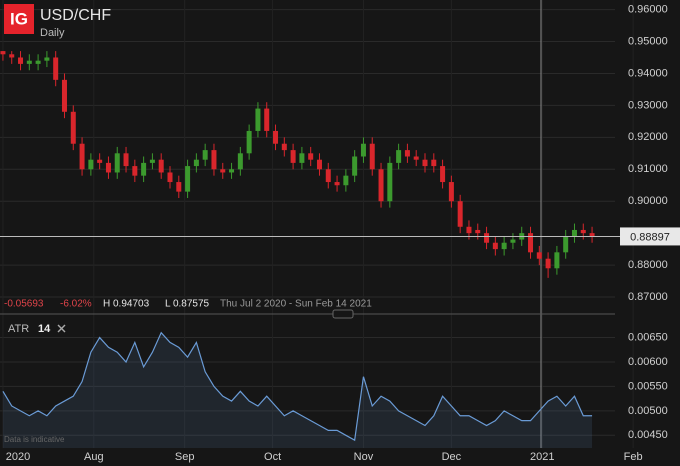 The image size is (680, 466). I want to click on close-icon, so click(61, 328).